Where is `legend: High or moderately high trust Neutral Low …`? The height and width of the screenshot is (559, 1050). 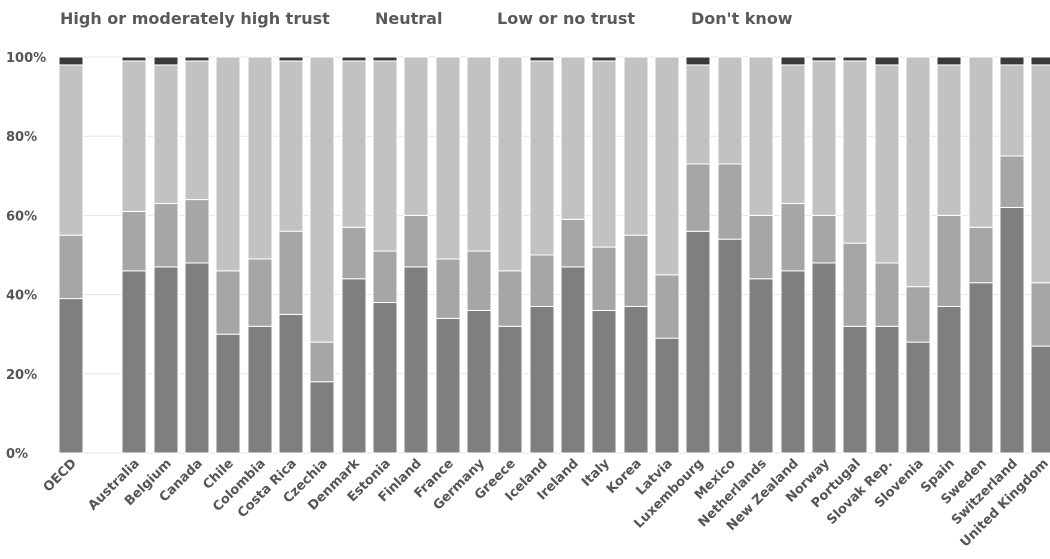 legend: High or moderately high trust Neutral Low … is located at coordinates (426, 18).